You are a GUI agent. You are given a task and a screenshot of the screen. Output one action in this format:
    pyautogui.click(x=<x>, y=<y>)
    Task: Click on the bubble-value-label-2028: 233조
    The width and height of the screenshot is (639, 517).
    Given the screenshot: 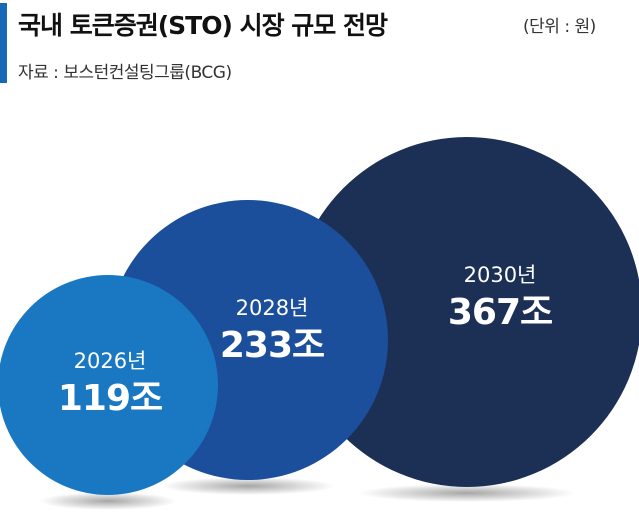 What is the action you would take?
    pyautogui.click(x=272, y=345)
    